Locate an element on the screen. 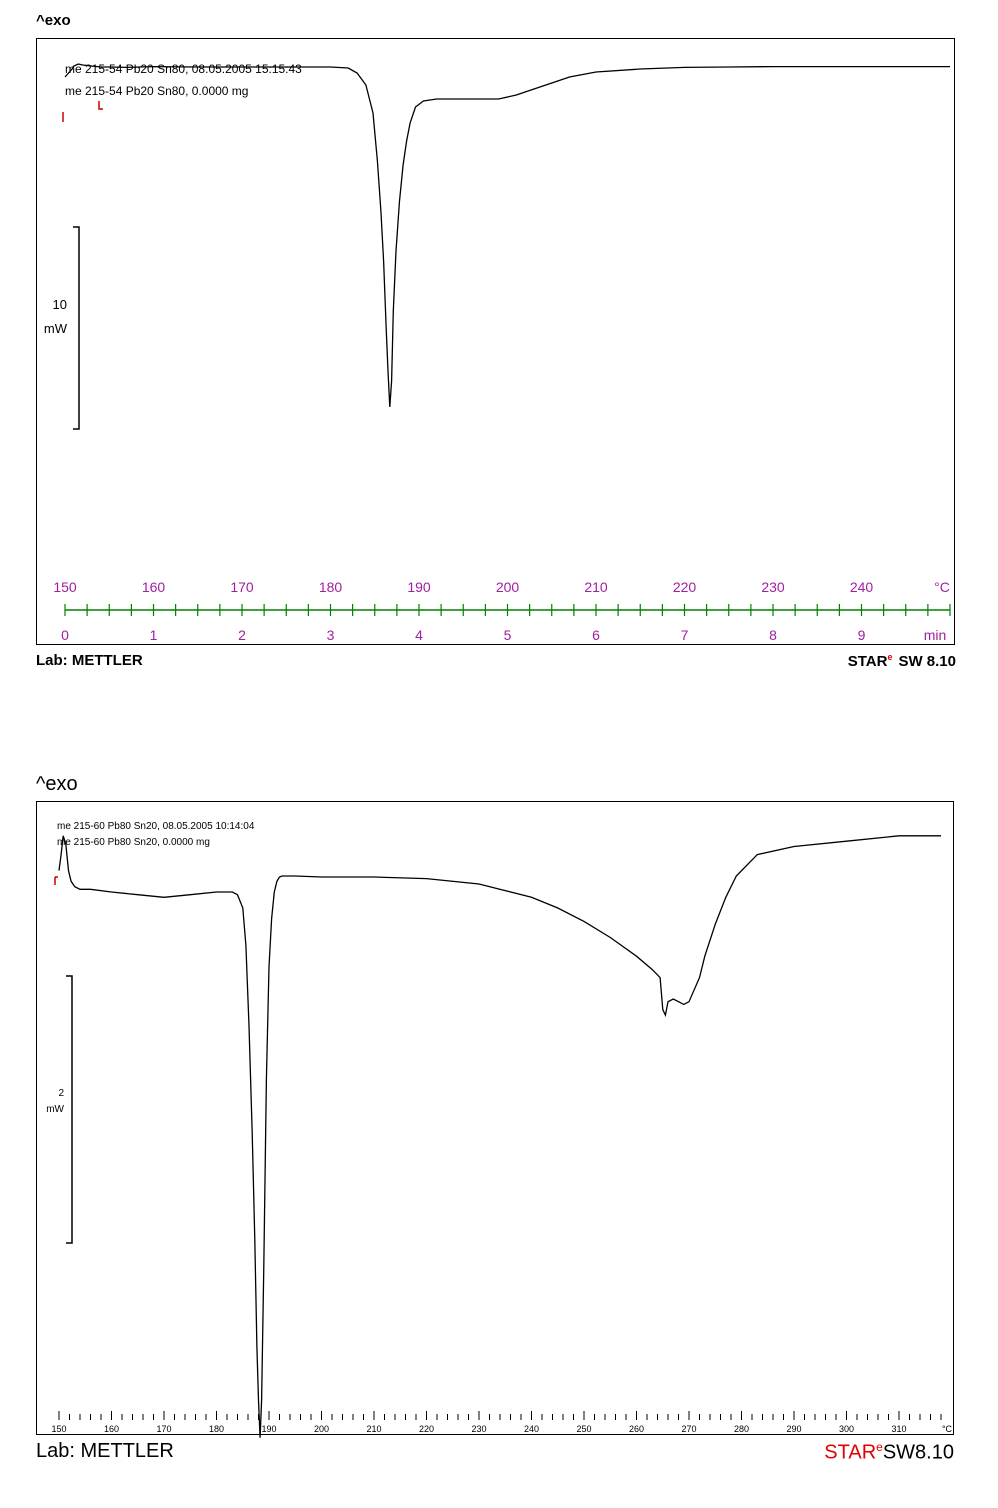 This screenshot has width=998, height=1508. time-tick-label: 0 is located at coordinates (65, 635).